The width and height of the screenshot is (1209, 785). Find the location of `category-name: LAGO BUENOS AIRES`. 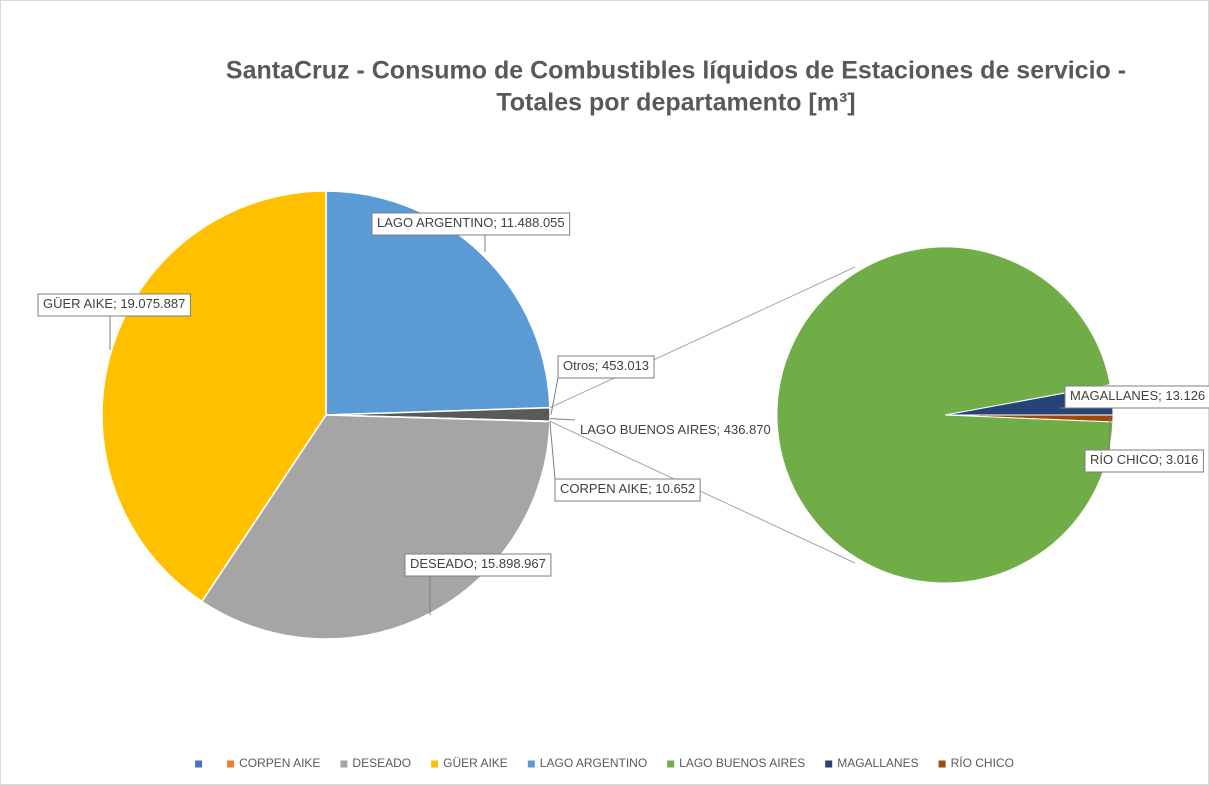

category-name: LAGO BUENOS AIRES is located at coordinates (648, 429).